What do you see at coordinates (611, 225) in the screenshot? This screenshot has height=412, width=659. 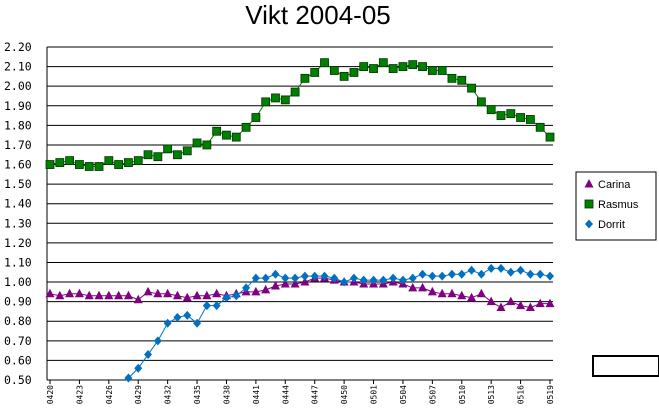 I see `legend-label: Dorrit` at bounding box center [611, 225].